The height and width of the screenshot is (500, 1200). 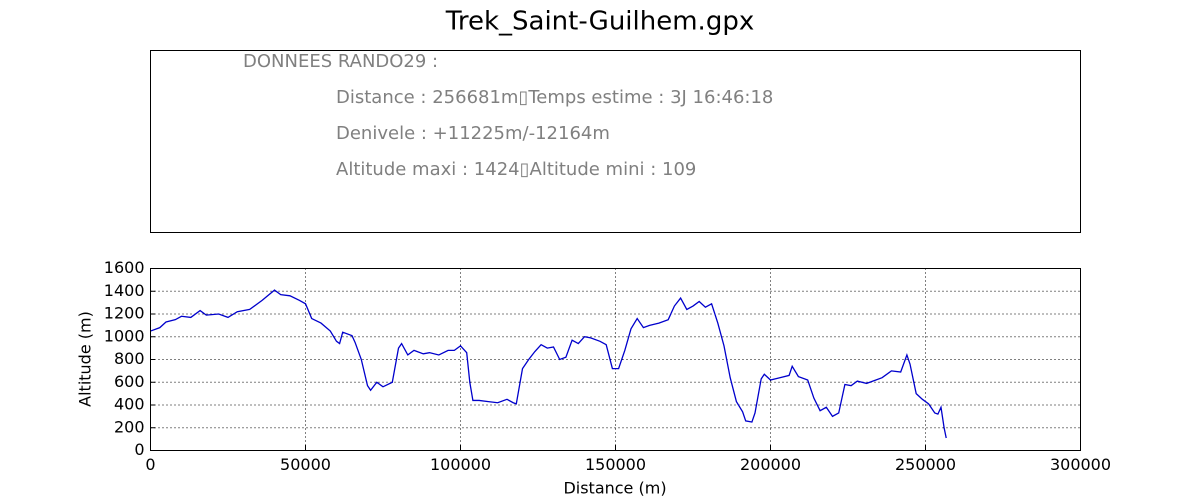 I want to click on y-tick-label: 200, so click(x=129, y=426).